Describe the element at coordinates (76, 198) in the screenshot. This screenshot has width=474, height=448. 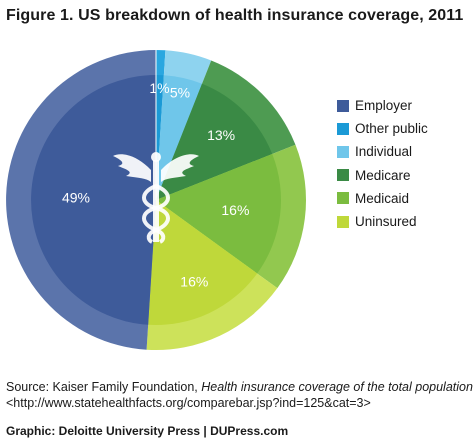
I see `data-label-employer: 49%` at that location.